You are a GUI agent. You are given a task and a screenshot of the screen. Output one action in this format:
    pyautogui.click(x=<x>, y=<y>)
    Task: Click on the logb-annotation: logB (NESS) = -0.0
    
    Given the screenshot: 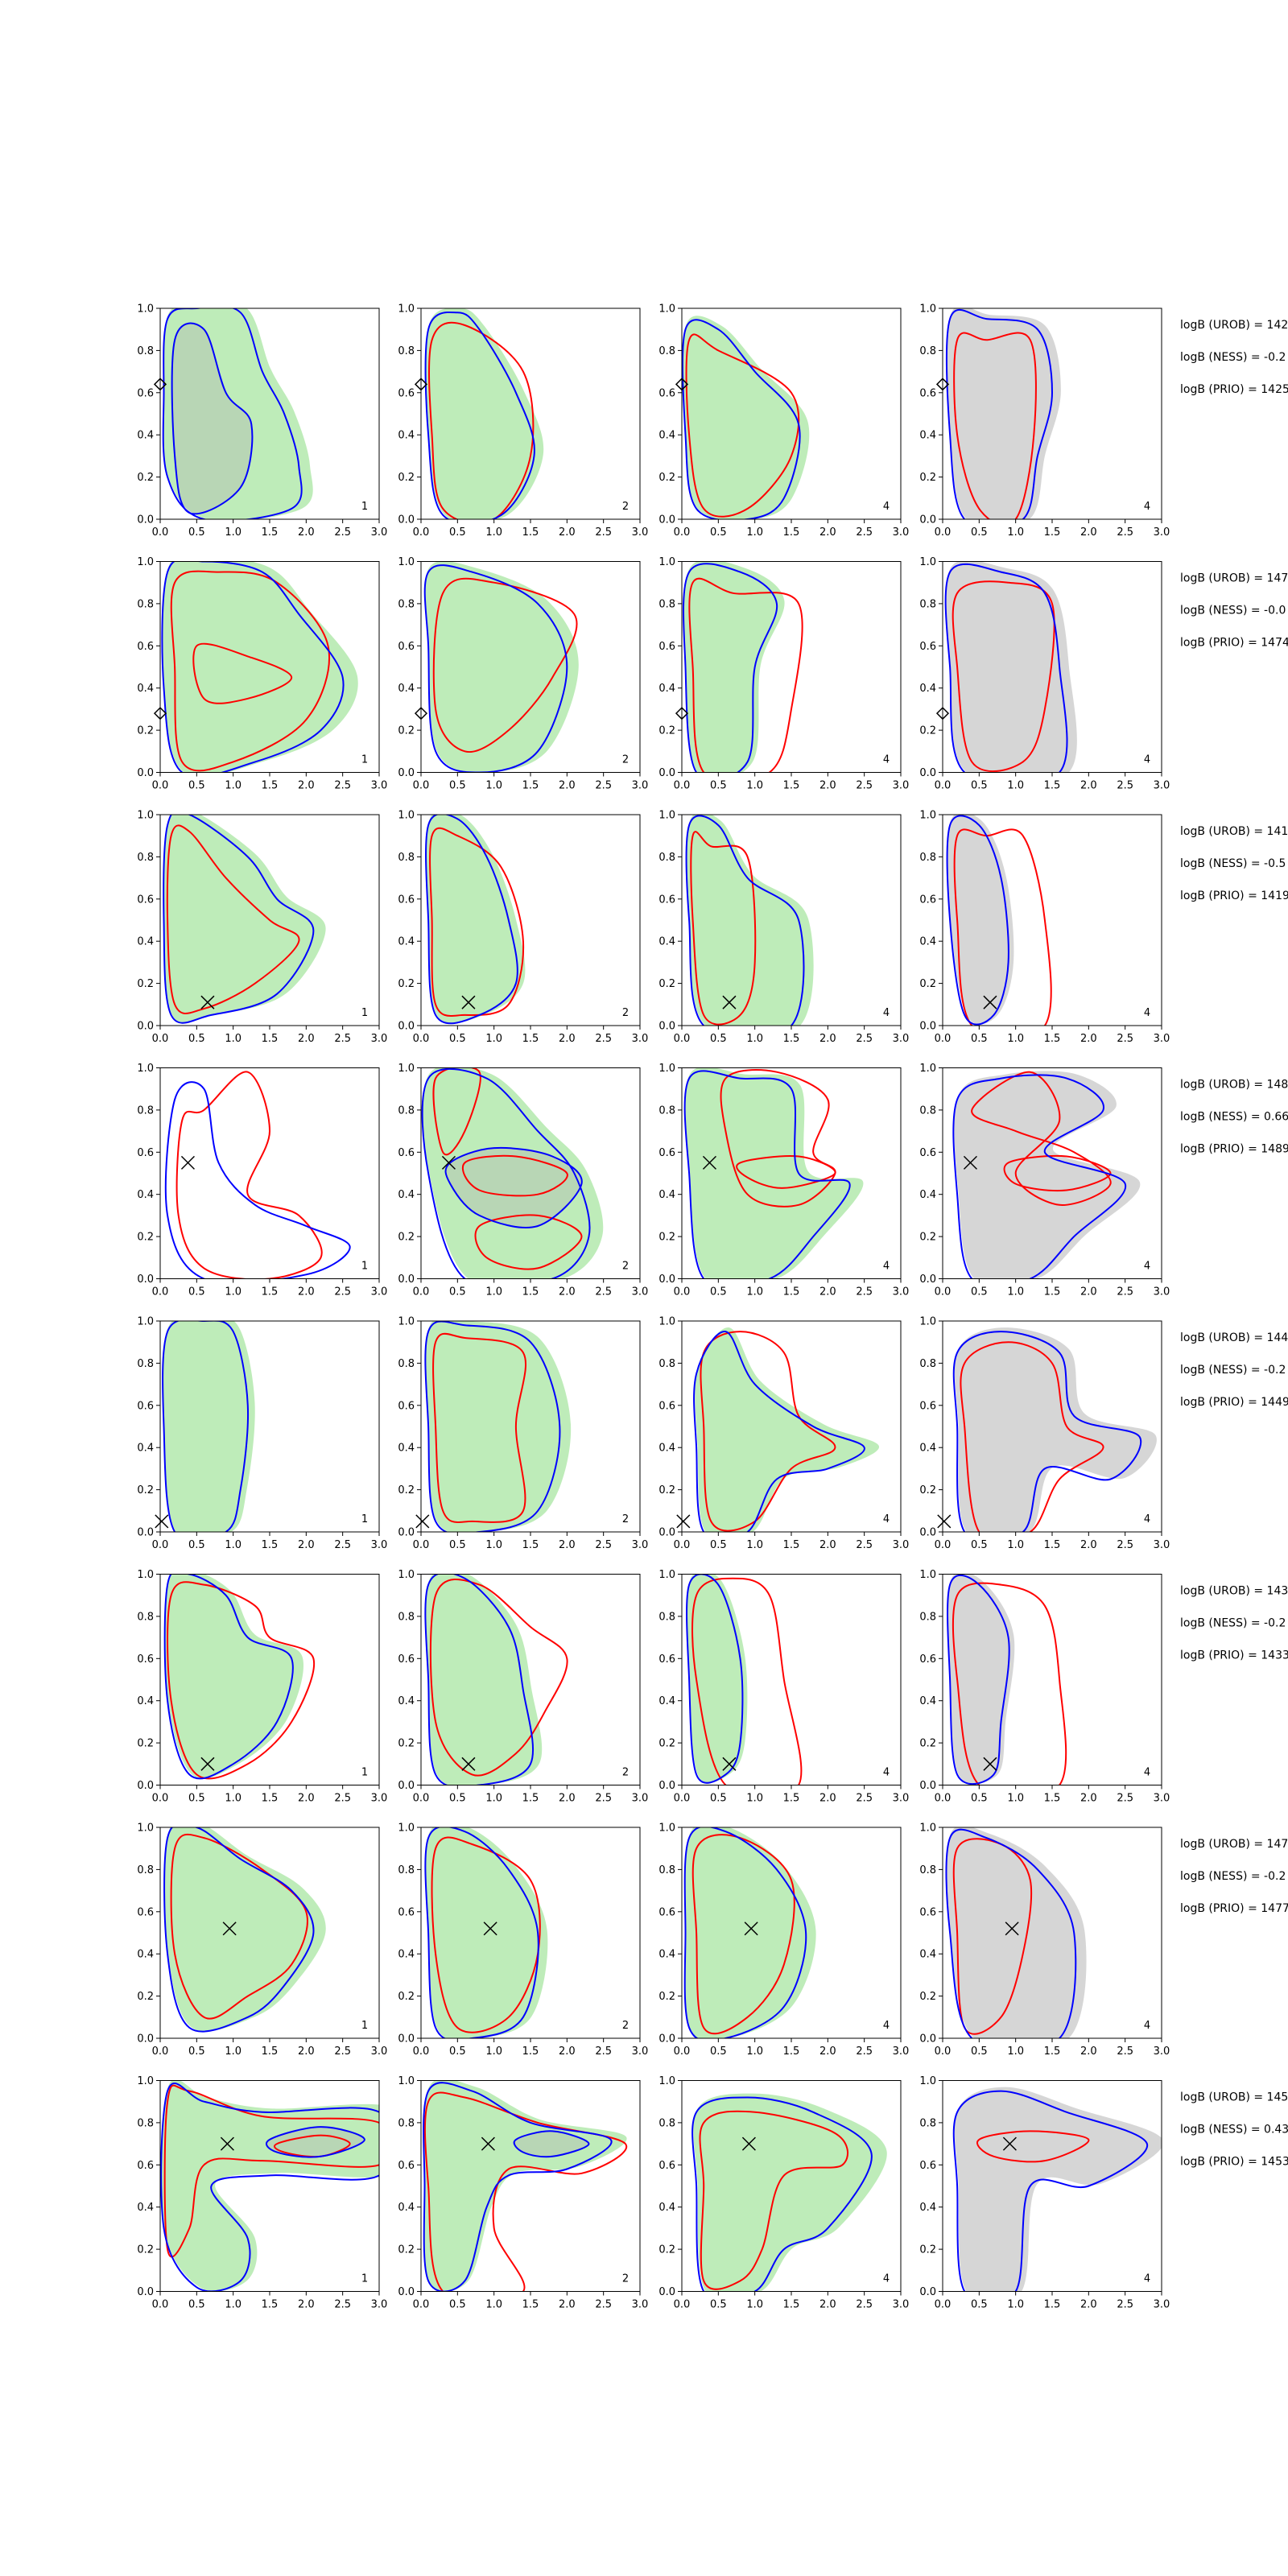 What is the action you would take?
    pyautogui.click(x=1233, y=611)
    